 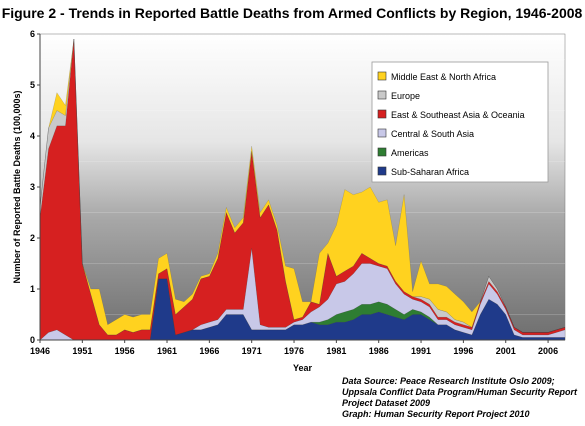 What do you see at coordinates (405, 96) in the screenshot?
I see `legend-label: Europe` at bounding box center [405, 96].